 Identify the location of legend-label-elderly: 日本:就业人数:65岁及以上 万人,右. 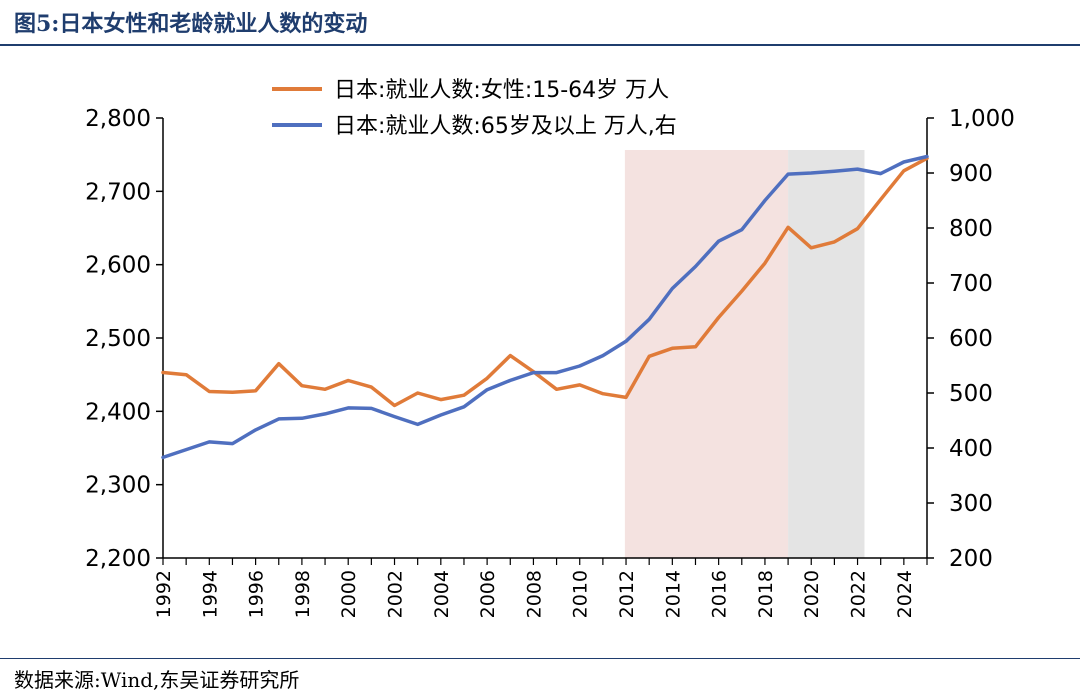
(505, 126).